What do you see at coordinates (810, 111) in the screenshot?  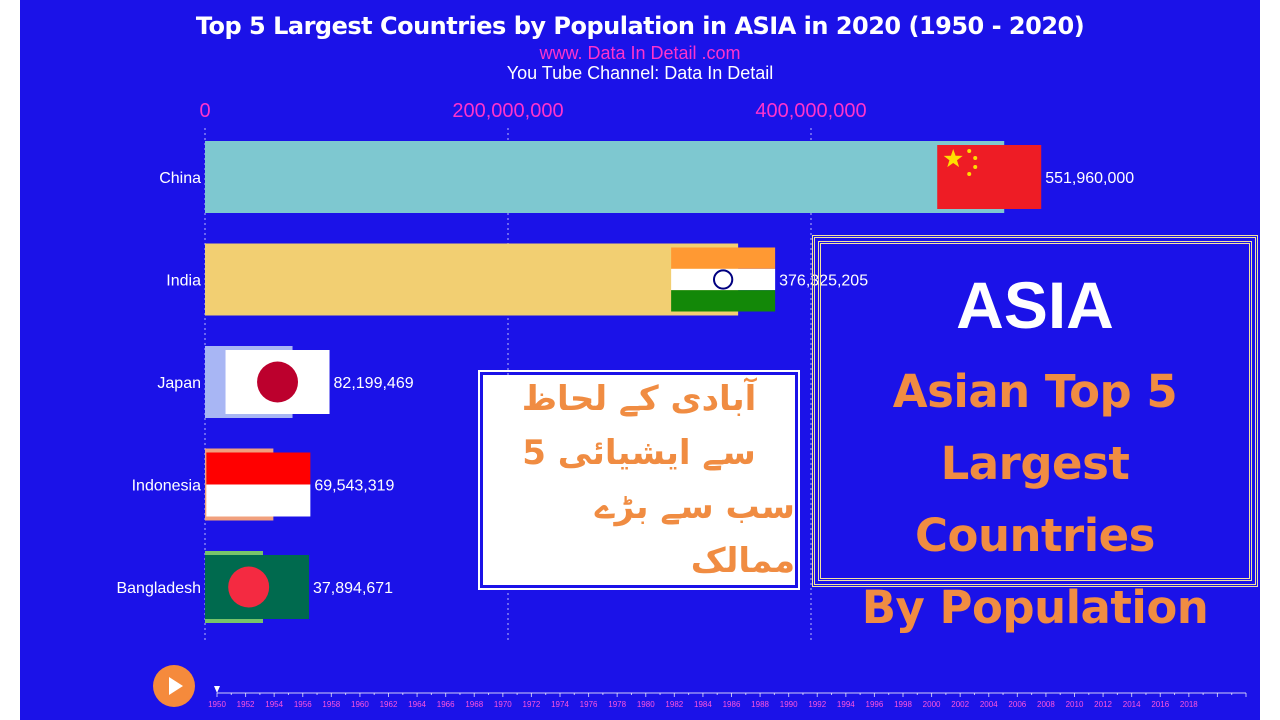 I see `x-tick-label: 400,000,000` at bounding box center [810, 111].